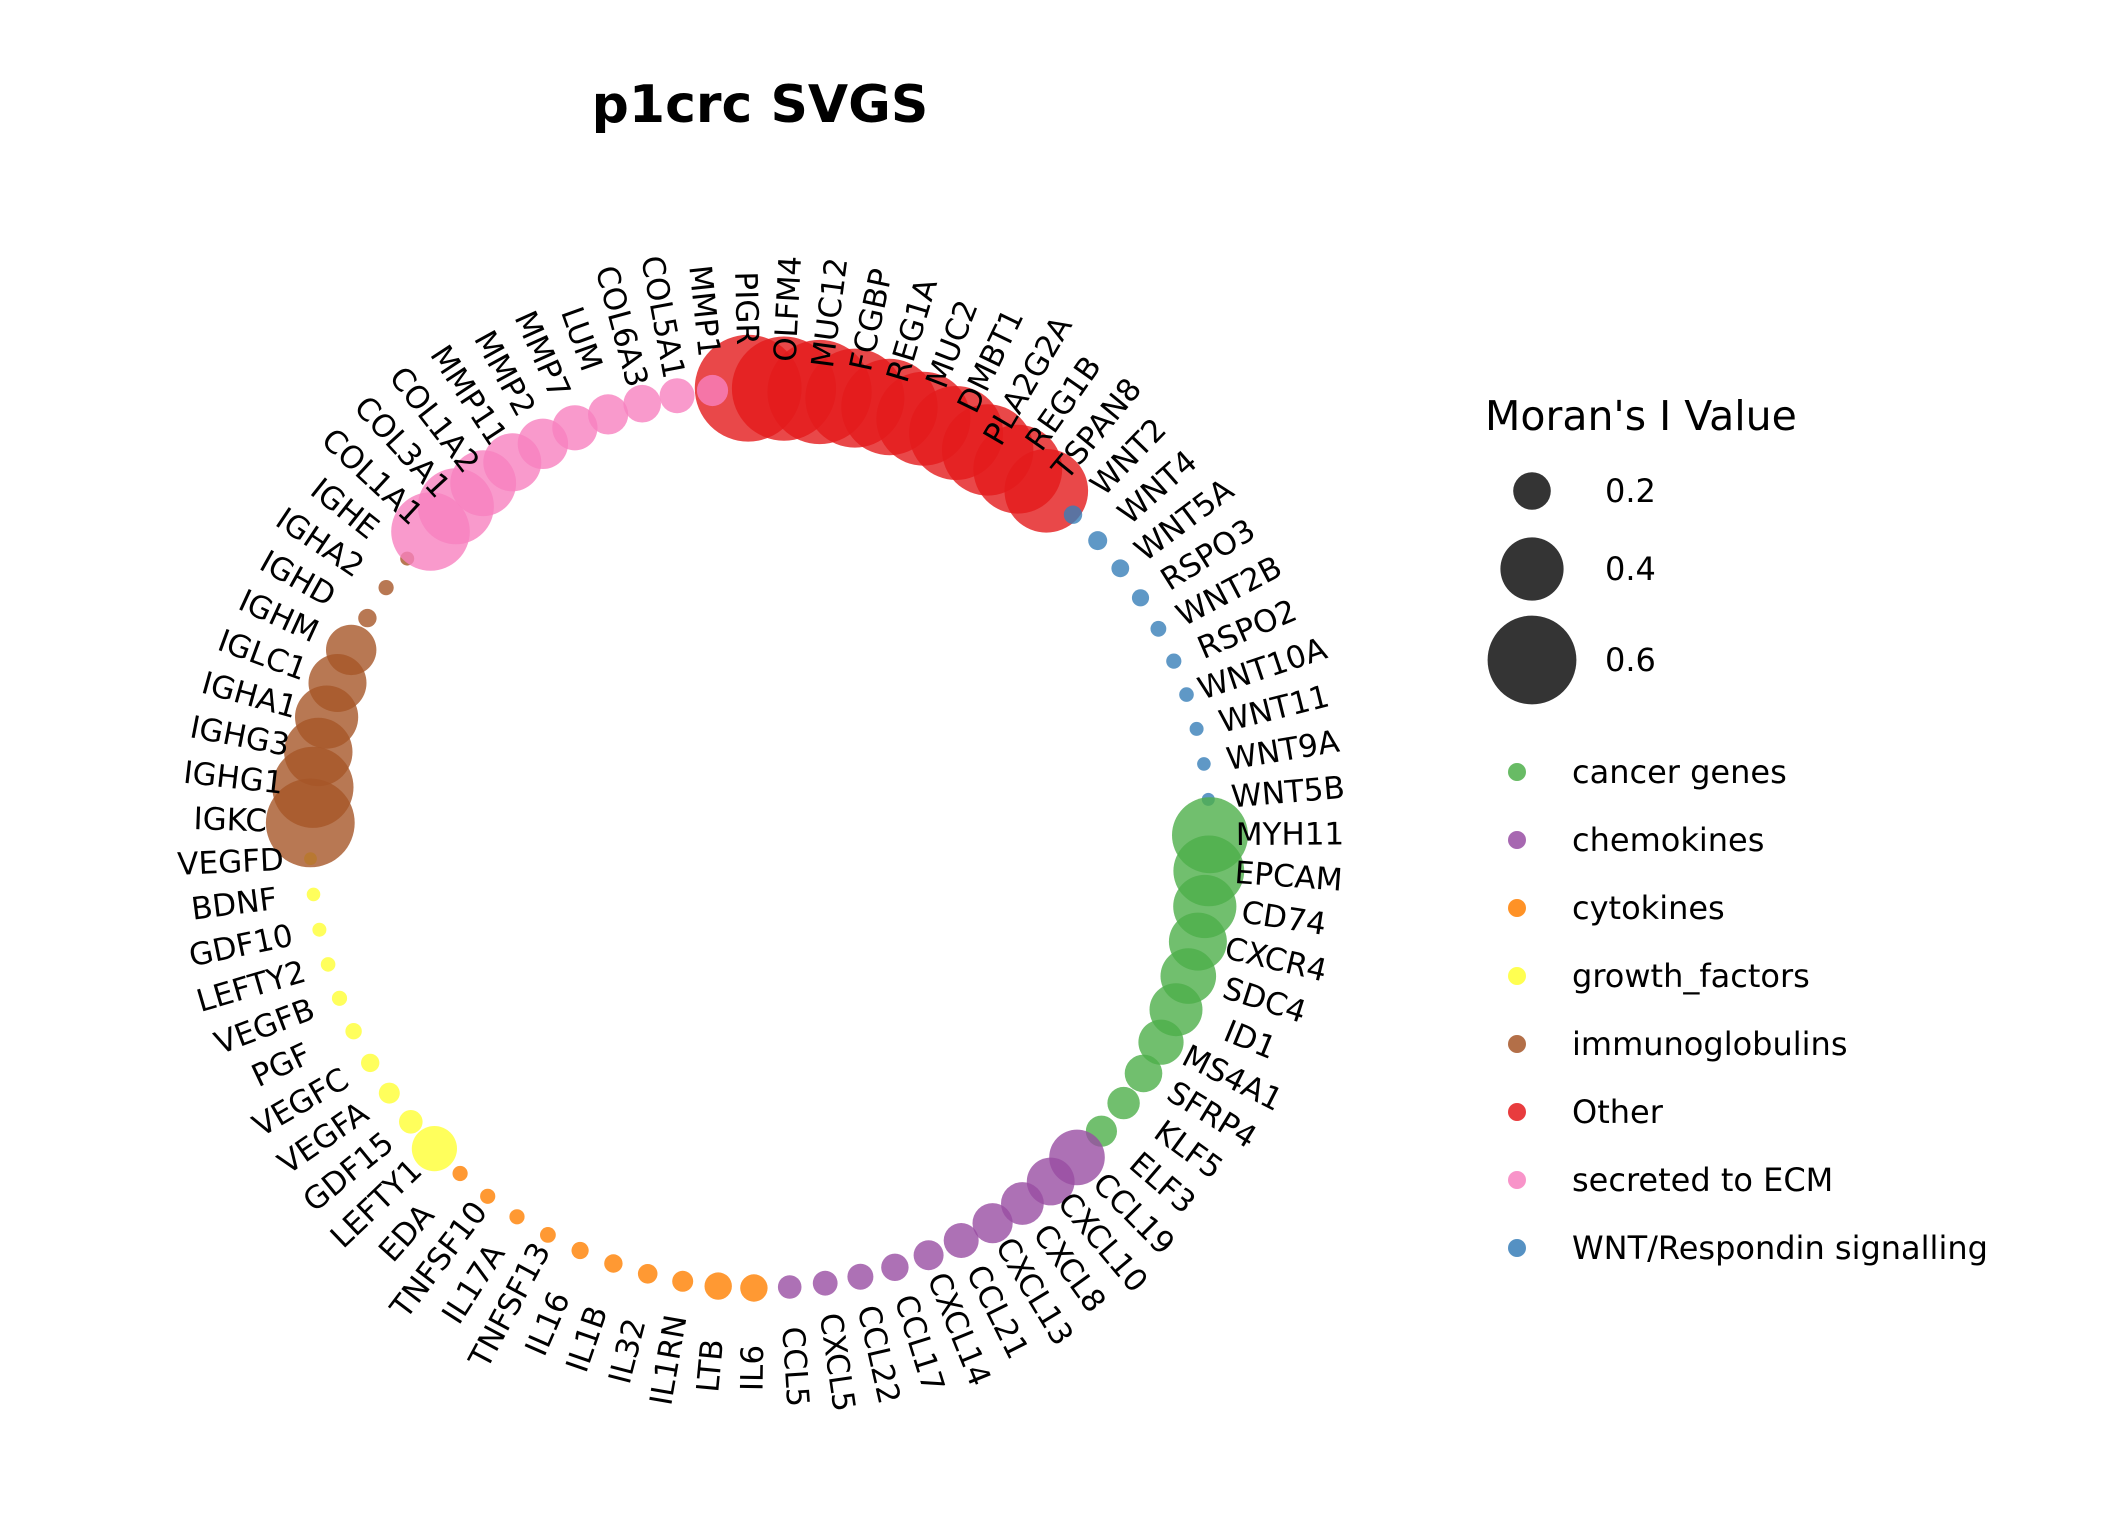 This screenshot has width=2124, height=1522. Describe the element at coordinates (580, 1250) in the screenshot. I see `gene-bubble-il16` at that location.